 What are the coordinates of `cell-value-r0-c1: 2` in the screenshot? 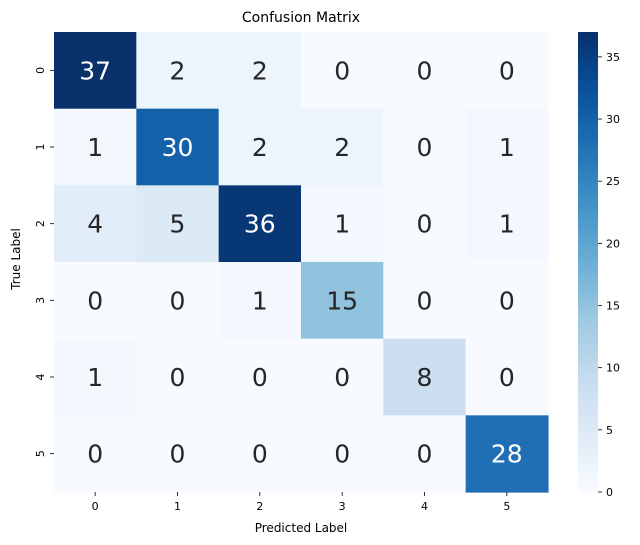 It's located at (178, 70).